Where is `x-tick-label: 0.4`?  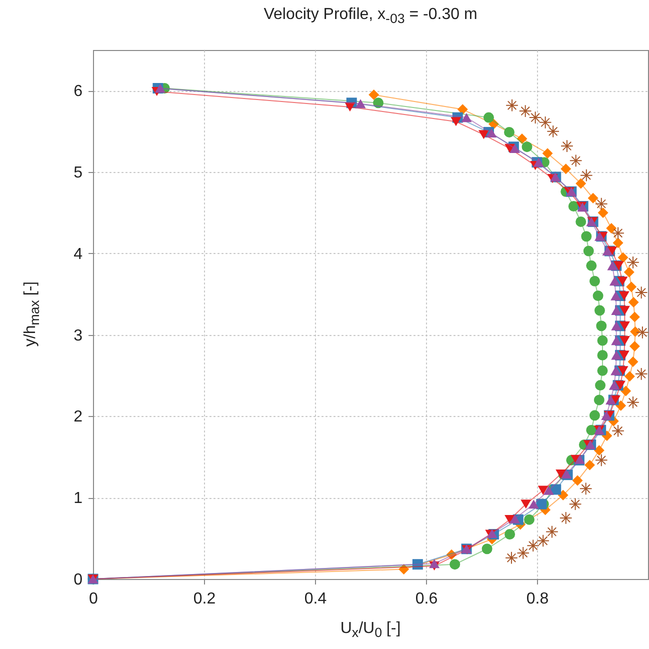 x-tick-label: 0.4 is located at coordinates (315, 599).